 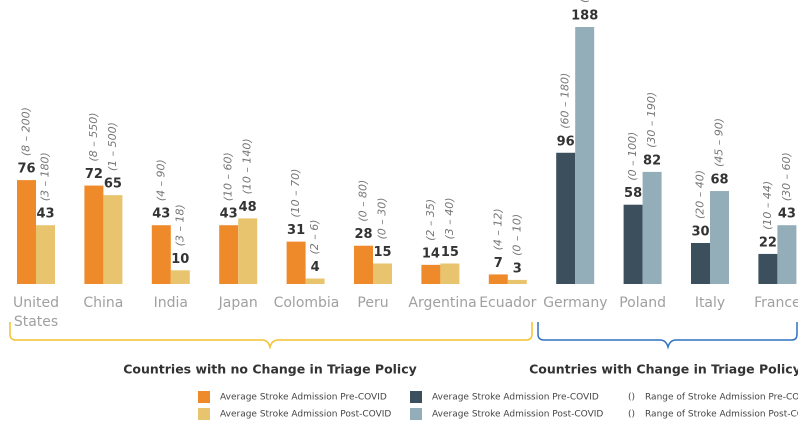 I want to click on value-label: 65, so click(x=113, y=184).